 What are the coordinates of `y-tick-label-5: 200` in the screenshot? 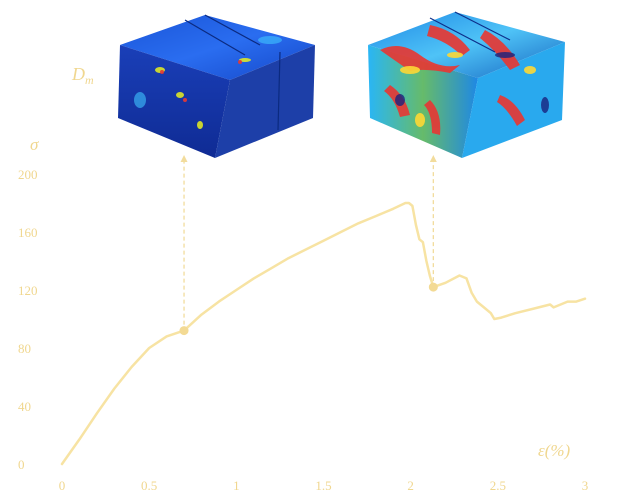 It's located at (28, 174).